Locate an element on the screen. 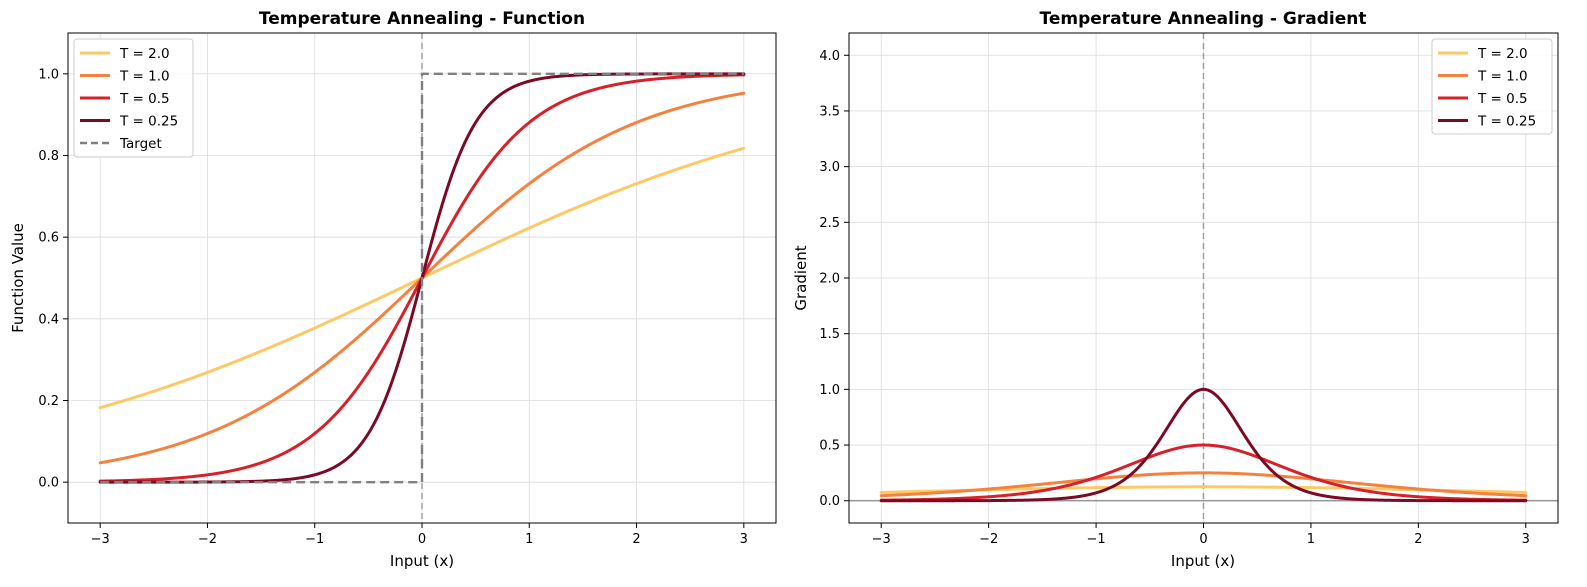 This screenshot has width=1587, height=587. function-legend: T = 2.0 T = 1.0 T = 0.5 T = 0.25 Target is located at coordinates (133, 98).